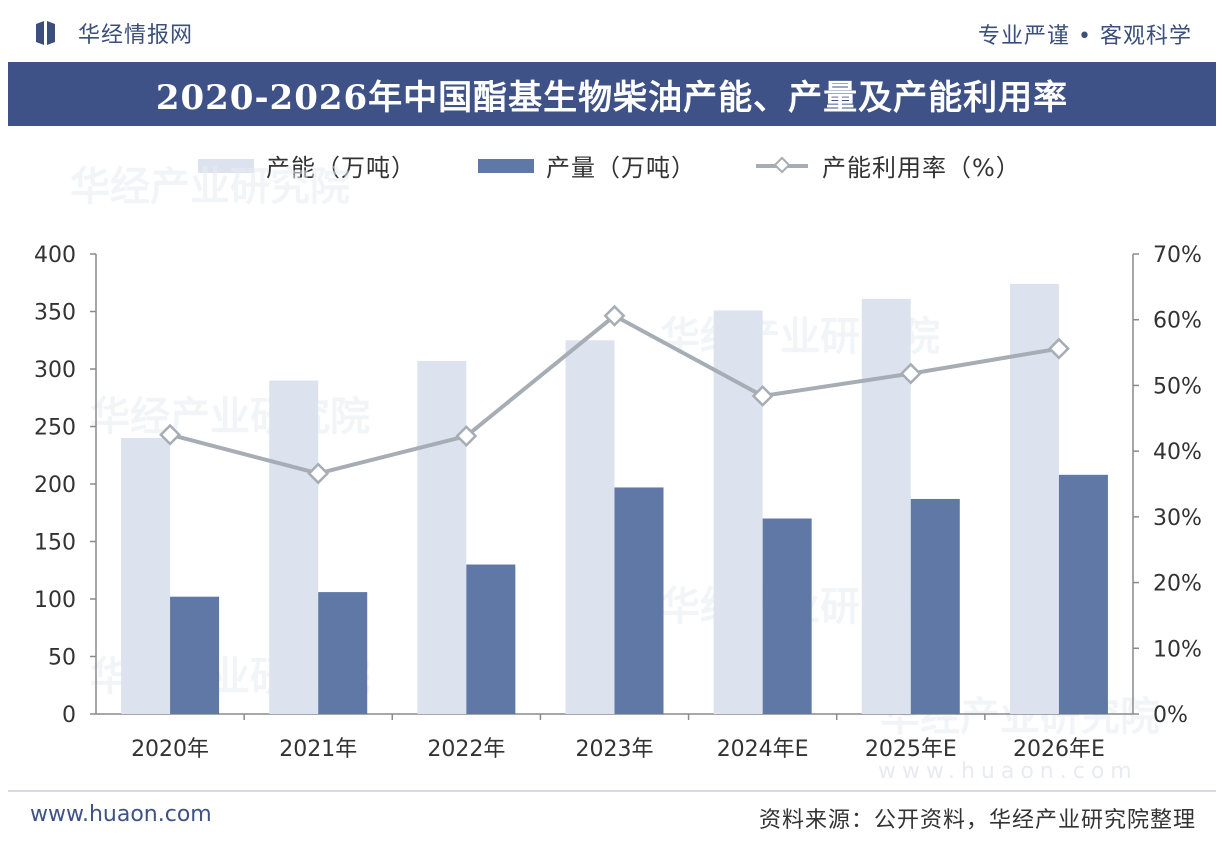 The width and height of the screenshot is (1224, 852). I want to click on y-left-tick-label: 0, so click(69, 715).